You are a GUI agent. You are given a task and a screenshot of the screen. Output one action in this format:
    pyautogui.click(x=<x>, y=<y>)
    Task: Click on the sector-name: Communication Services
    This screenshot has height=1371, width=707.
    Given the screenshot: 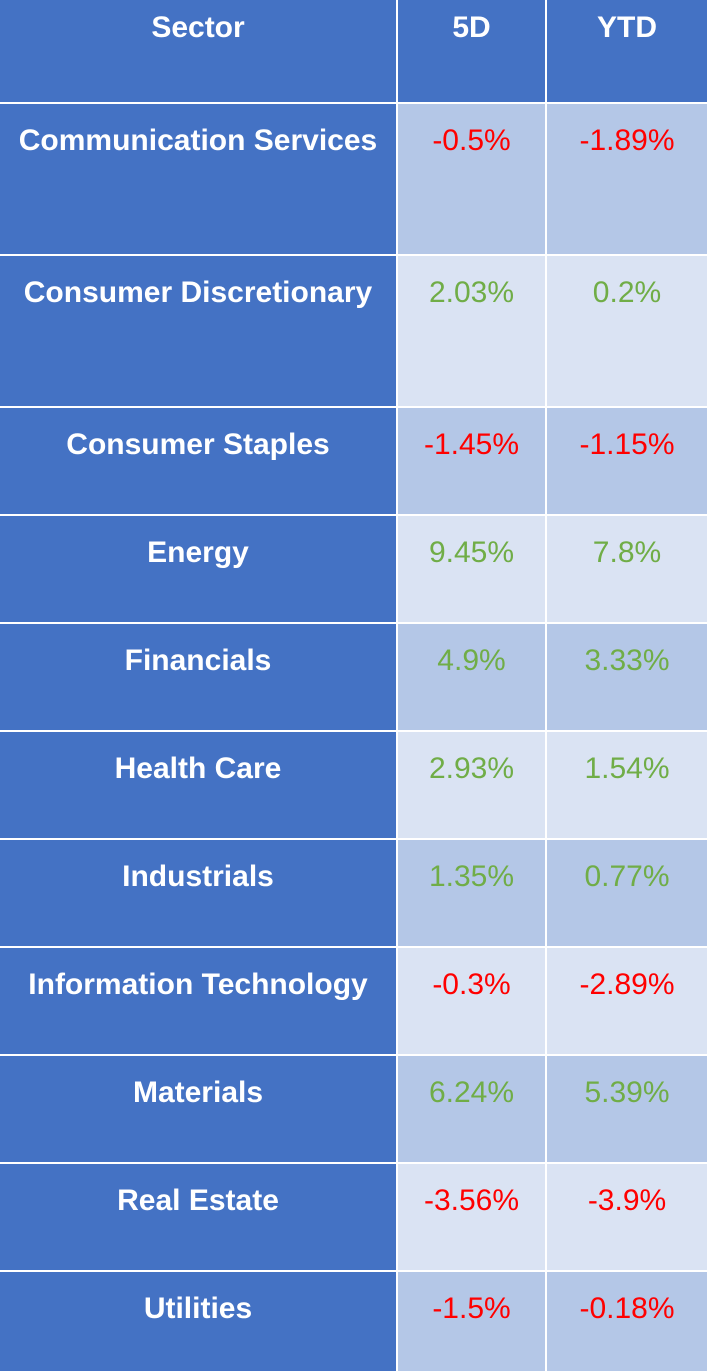 What is the action you would take?
    pyautogui.click(x=199, y=179)
    